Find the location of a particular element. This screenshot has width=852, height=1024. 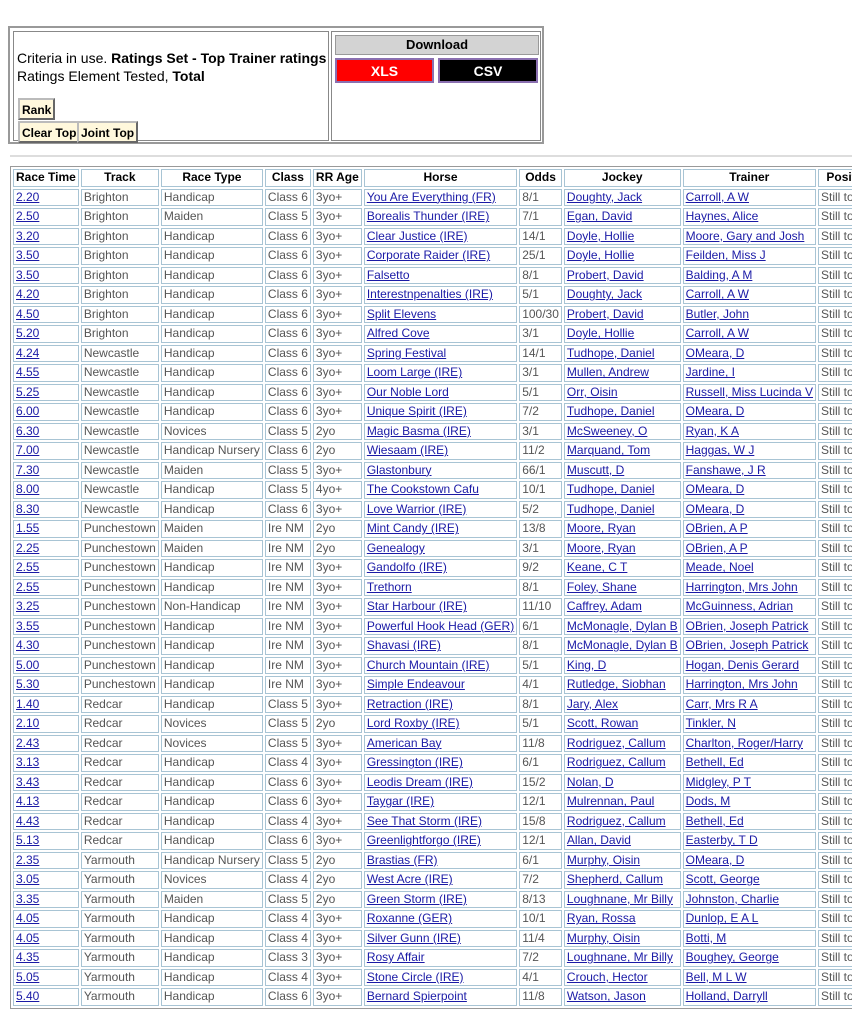

trainer-link: Balding, A M is located at coordinates (719, 274).